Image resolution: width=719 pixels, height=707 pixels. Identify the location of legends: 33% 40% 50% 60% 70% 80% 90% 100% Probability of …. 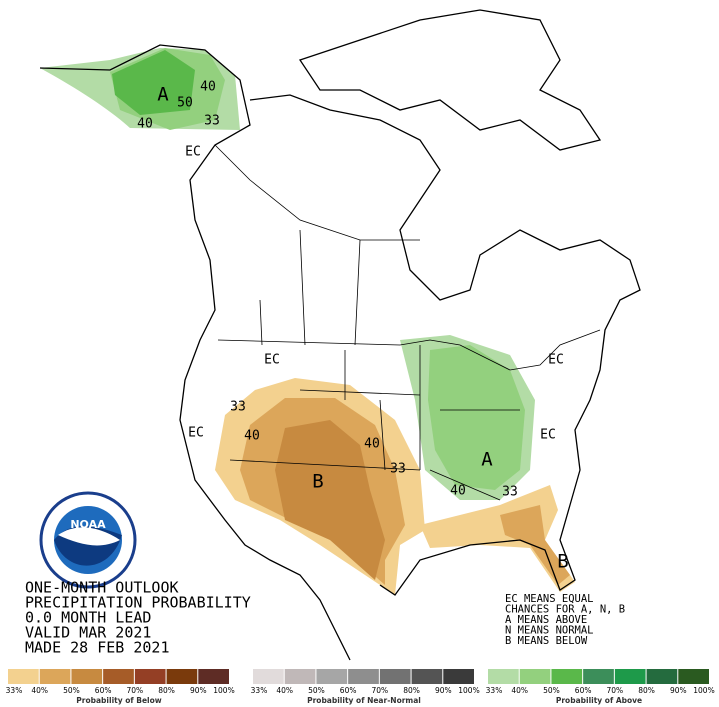
(360, 687).